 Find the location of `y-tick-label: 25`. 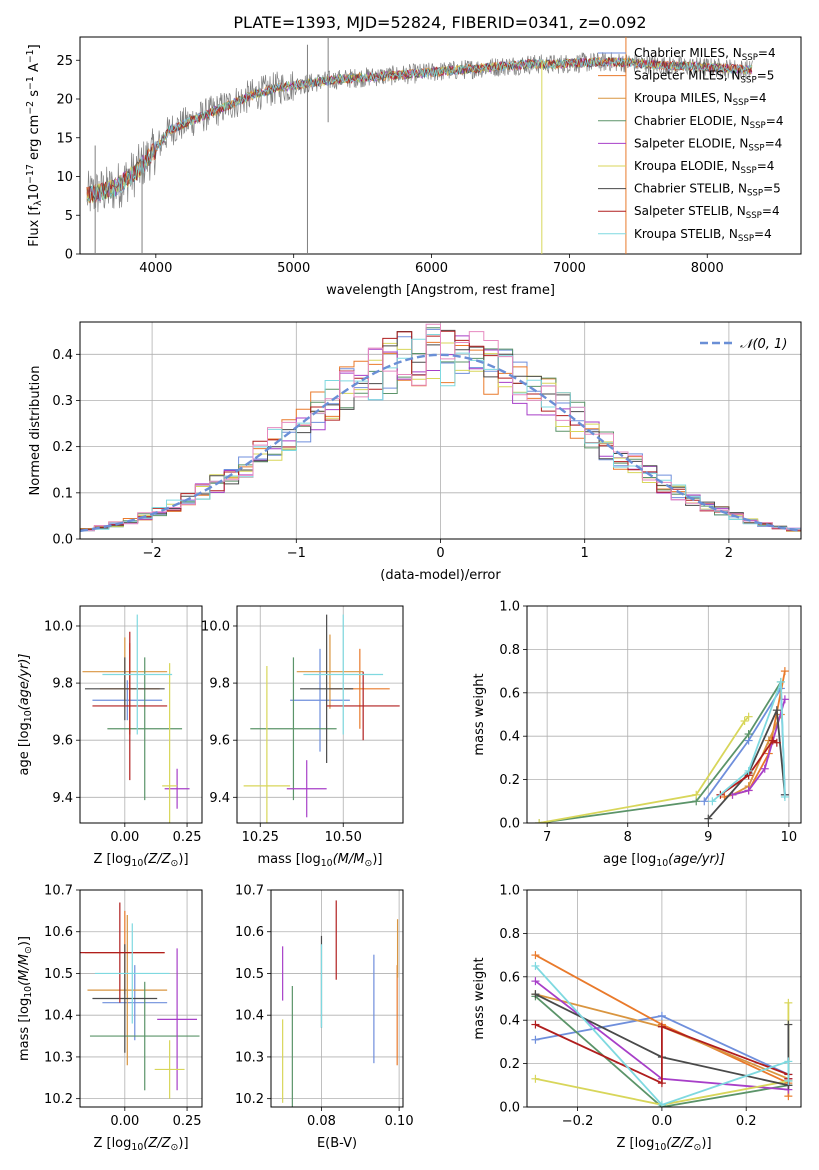

y-tick-label: 25 is located at coordinates (64, 61).